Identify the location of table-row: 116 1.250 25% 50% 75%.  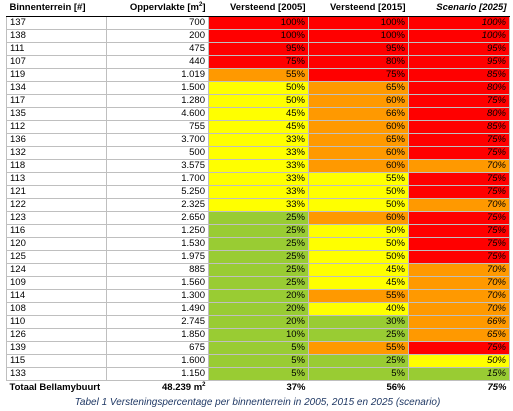
(258, 231).